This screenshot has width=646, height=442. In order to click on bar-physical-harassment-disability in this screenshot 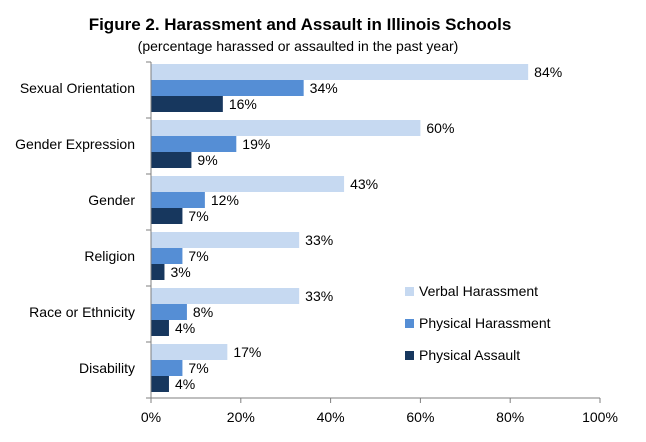, I will do `click(167, 368)`.